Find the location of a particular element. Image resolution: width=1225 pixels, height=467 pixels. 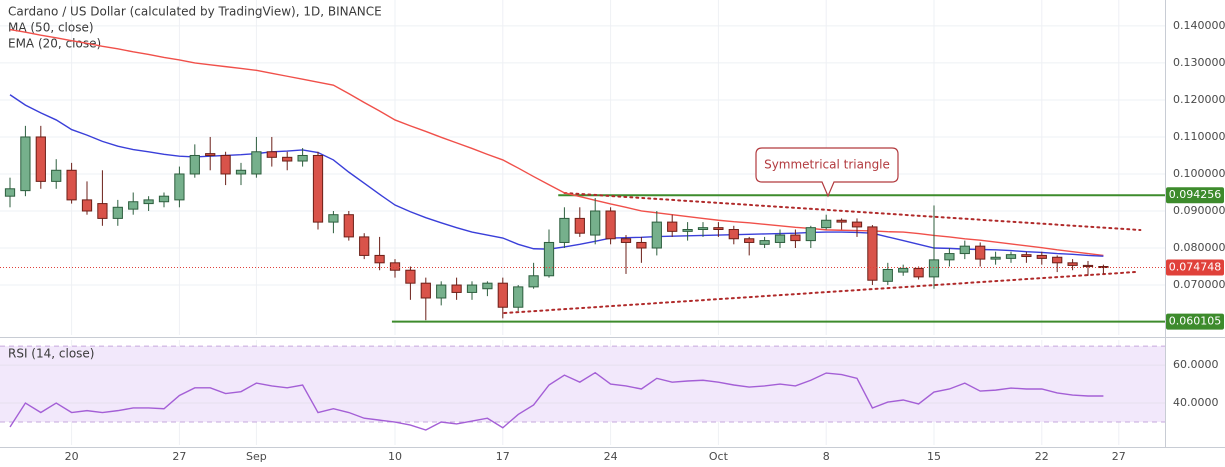

x-tick-label: 10 is located at coordinates (395, 456).